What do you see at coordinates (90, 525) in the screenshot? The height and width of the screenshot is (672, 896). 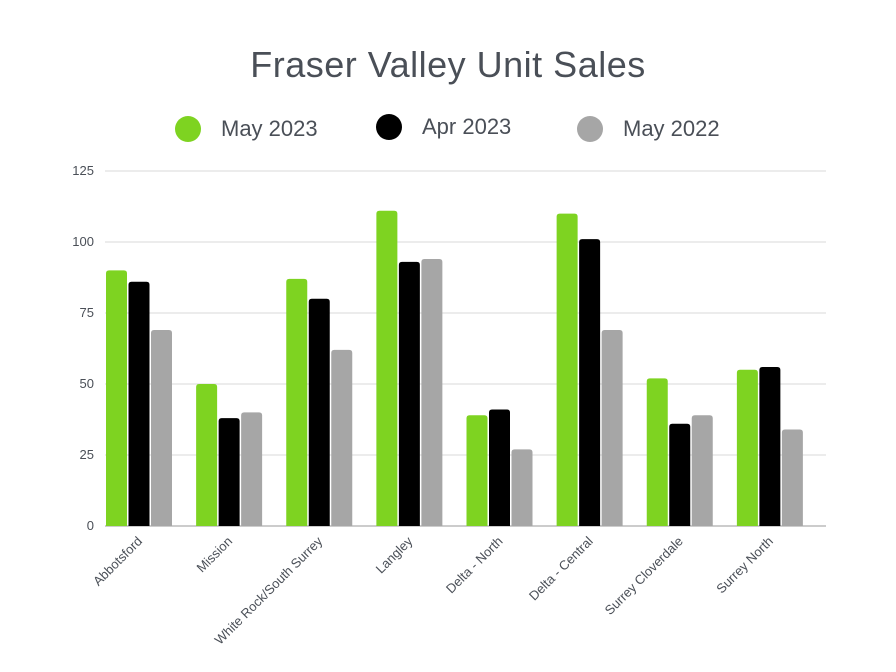 I see `y-tick-label: 0` at bounding box center [90, 525].